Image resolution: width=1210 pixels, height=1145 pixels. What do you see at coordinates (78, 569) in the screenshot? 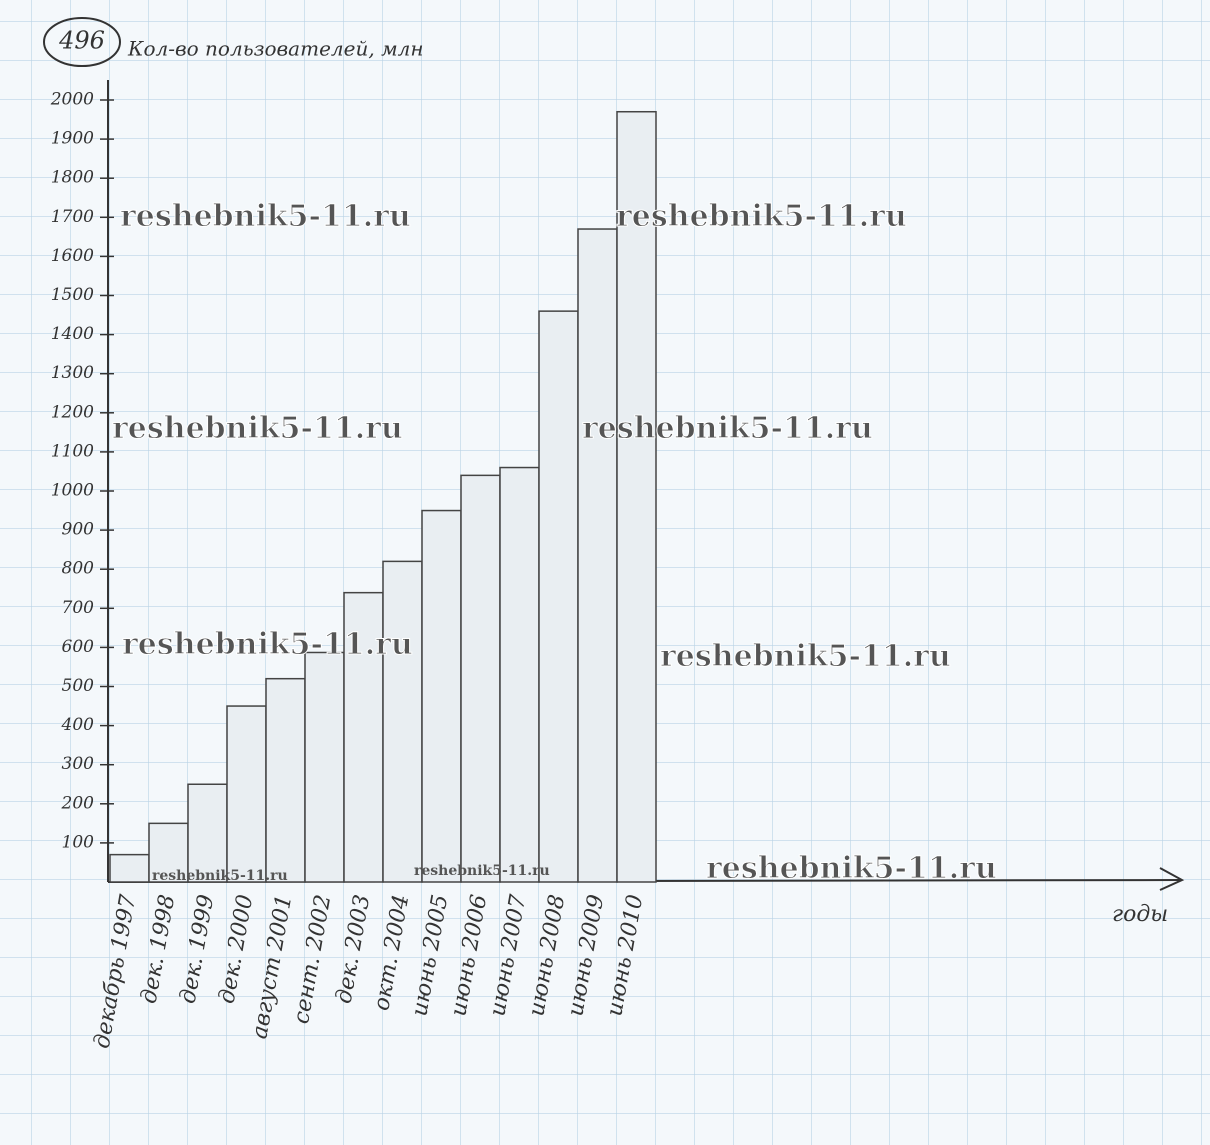
I see `y-tick-label: 800` at bounding box center [78, 569].